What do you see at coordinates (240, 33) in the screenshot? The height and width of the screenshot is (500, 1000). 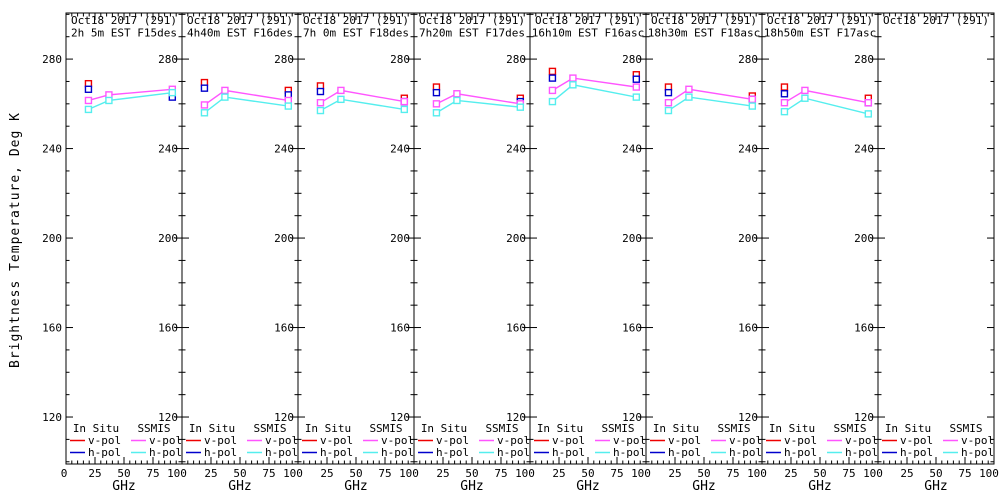 I see `panel-title-time-satellite: 4h40m EST F16des` at bounding box center [240, 33].